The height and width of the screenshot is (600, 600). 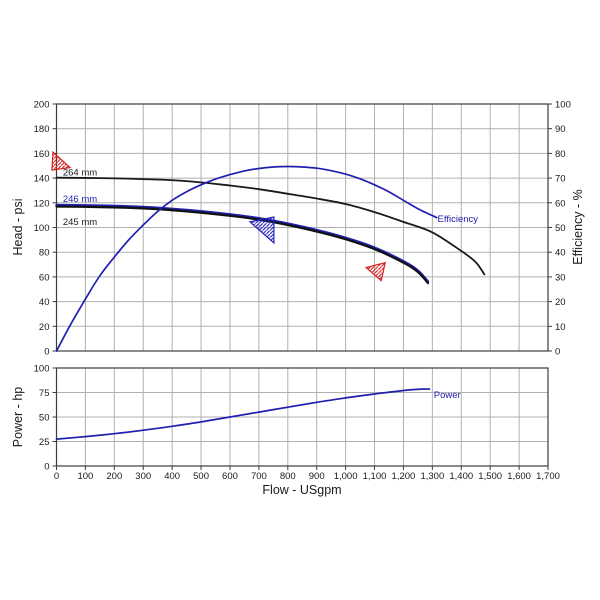 I want to click on right-axis-tick-label: 40, so click(x=560, y=253).